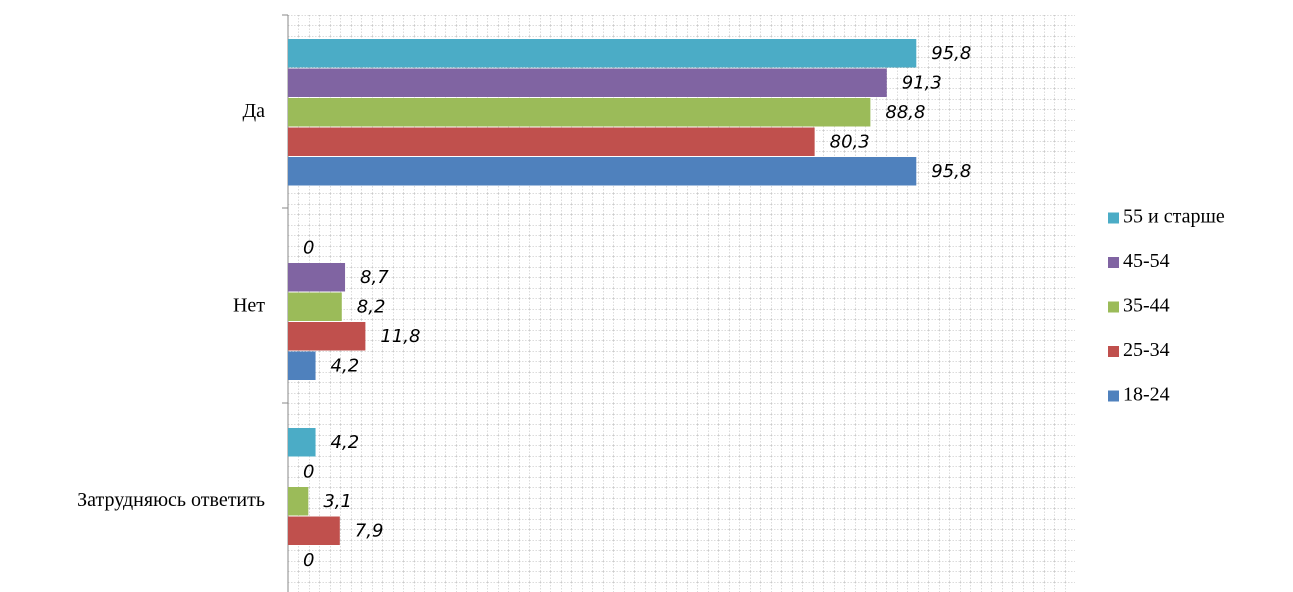  Describe the element at coordinates (369, 530) in the screenshot. I see `data-label: 7,9` at that location.